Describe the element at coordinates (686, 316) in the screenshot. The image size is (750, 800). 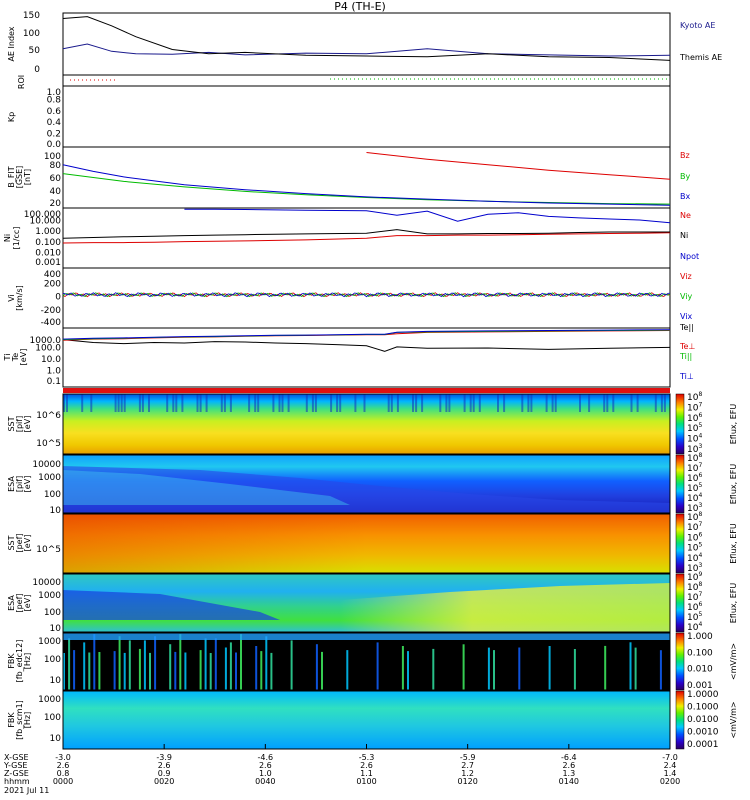
I see `legend-vix: Vix` at that location.